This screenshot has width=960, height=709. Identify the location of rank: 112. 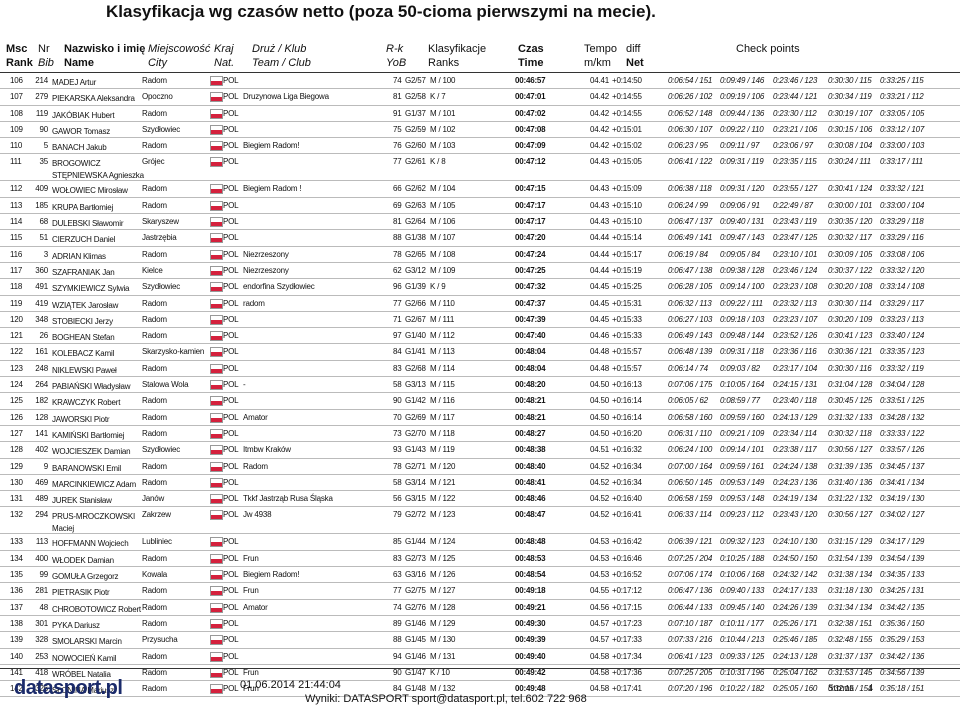
(16, 189).